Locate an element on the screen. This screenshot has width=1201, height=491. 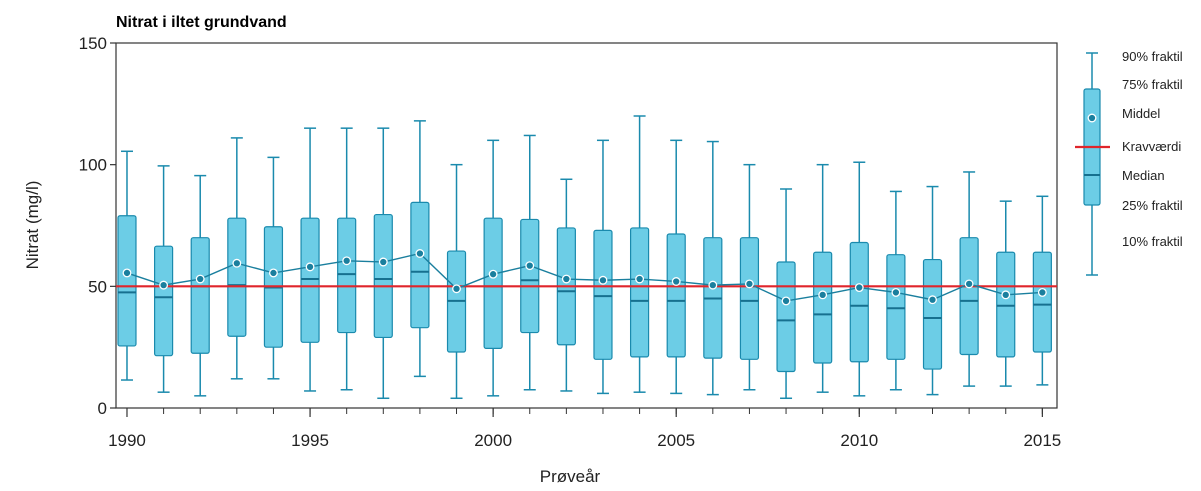
box-2006 is located at coordinates (713, 268).